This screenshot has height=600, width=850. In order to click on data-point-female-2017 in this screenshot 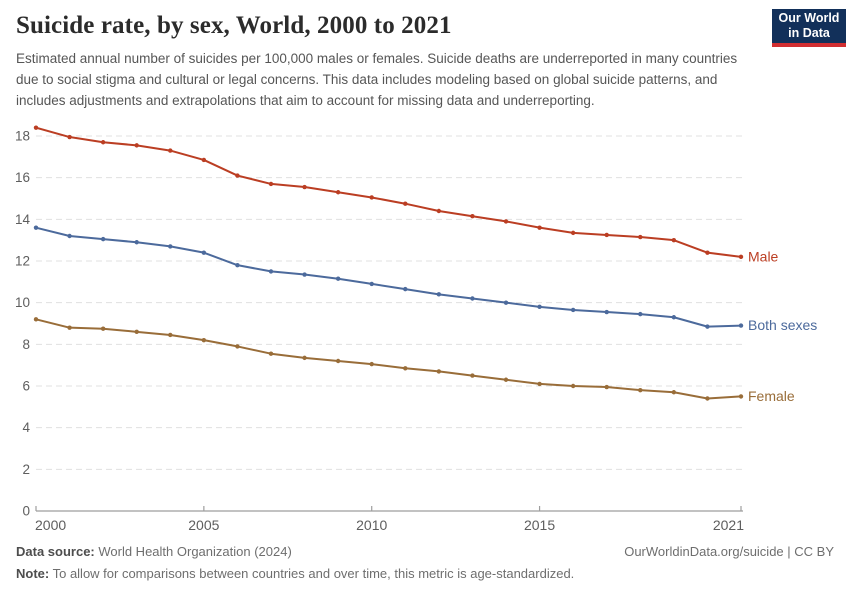, I will do `click(606, 387)`.